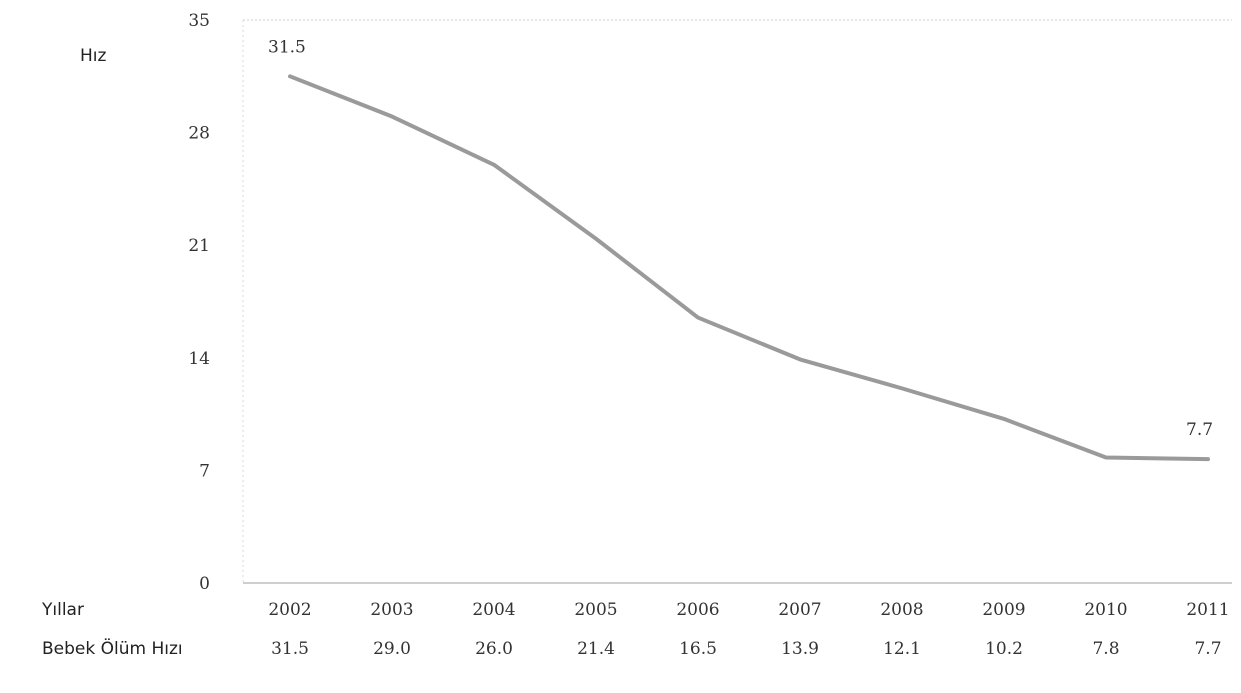 This screenshot has width=1241, height=693. I want to click on value-row-cells: 31.5 29.0 26.0 21.4 16.5 13.9 12.1 10.2 7.8 7.7, so click(746, 649).